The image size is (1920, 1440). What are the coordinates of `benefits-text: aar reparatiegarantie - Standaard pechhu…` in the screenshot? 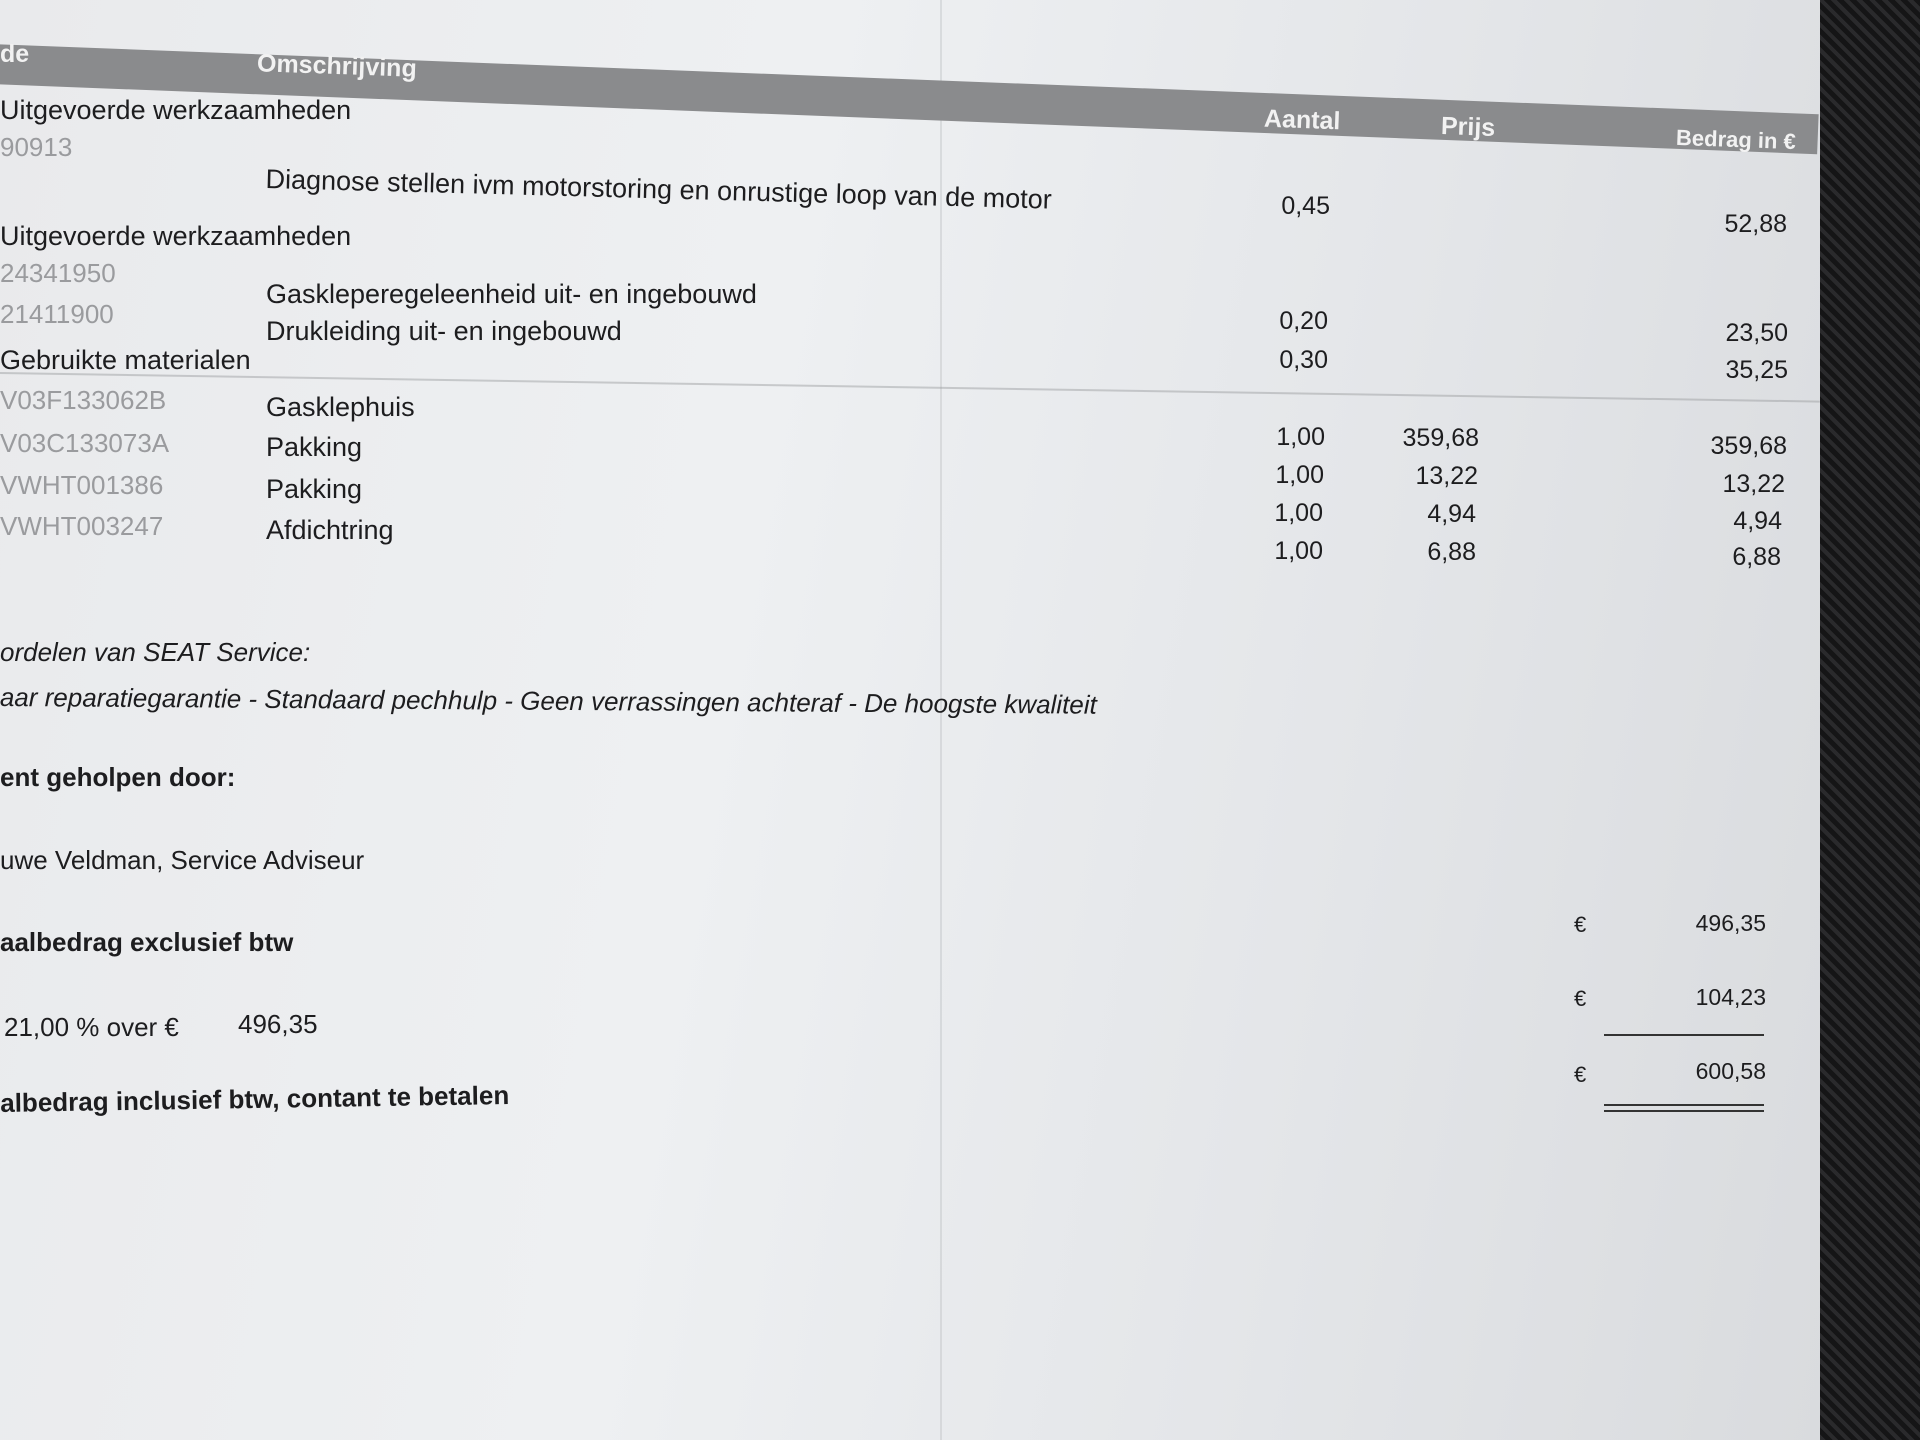 It's located at (548, 701).